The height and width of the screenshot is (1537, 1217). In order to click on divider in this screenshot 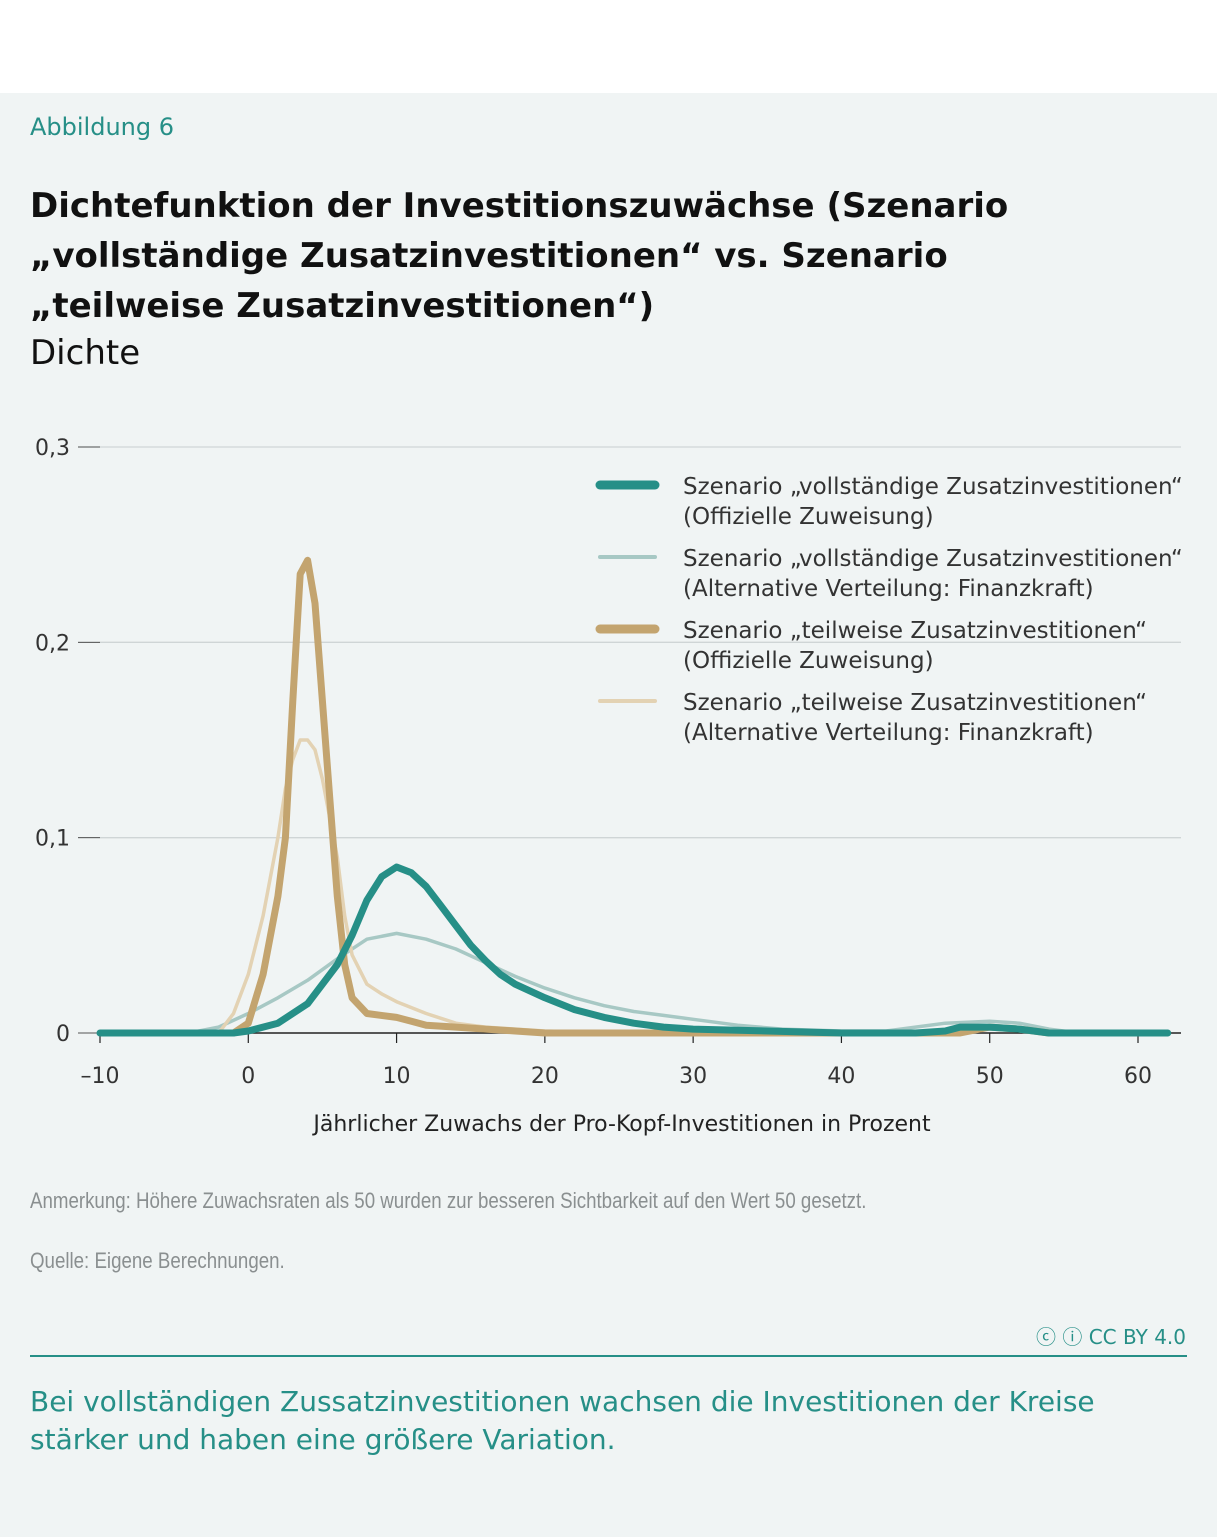, I will do `click(608, 1356)`.